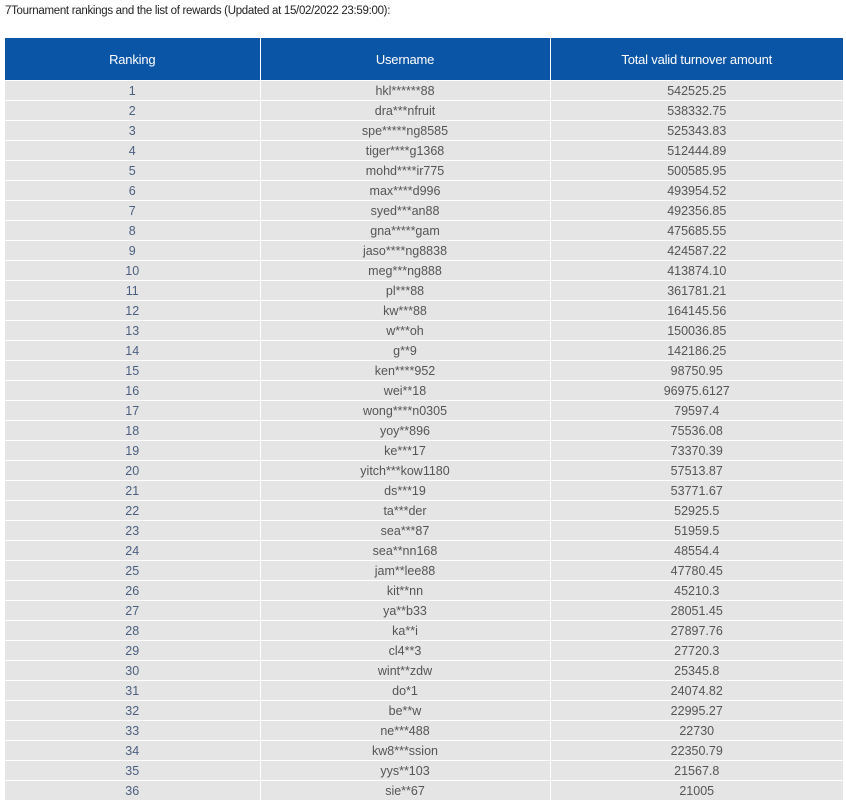 This screenshot has width=846, height=800. Describe the element at coordinates (132, 291) in the screenshot. I see `cell-ranking: 11` at that location.